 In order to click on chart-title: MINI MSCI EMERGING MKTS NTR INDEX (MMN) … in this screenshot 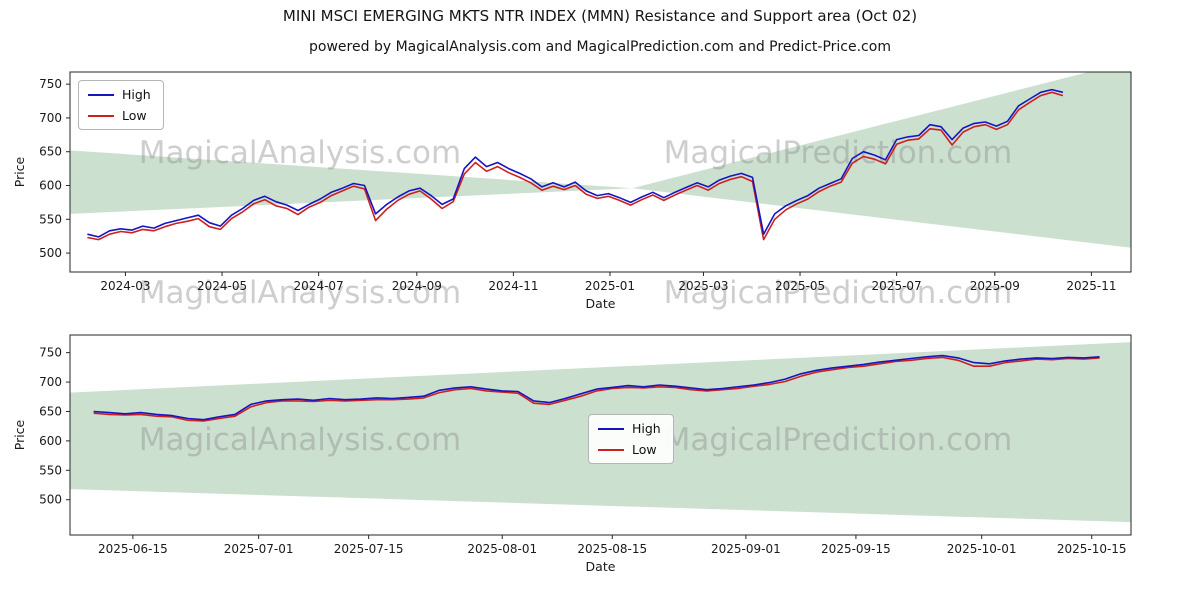, I will do `click(600, 16)`.